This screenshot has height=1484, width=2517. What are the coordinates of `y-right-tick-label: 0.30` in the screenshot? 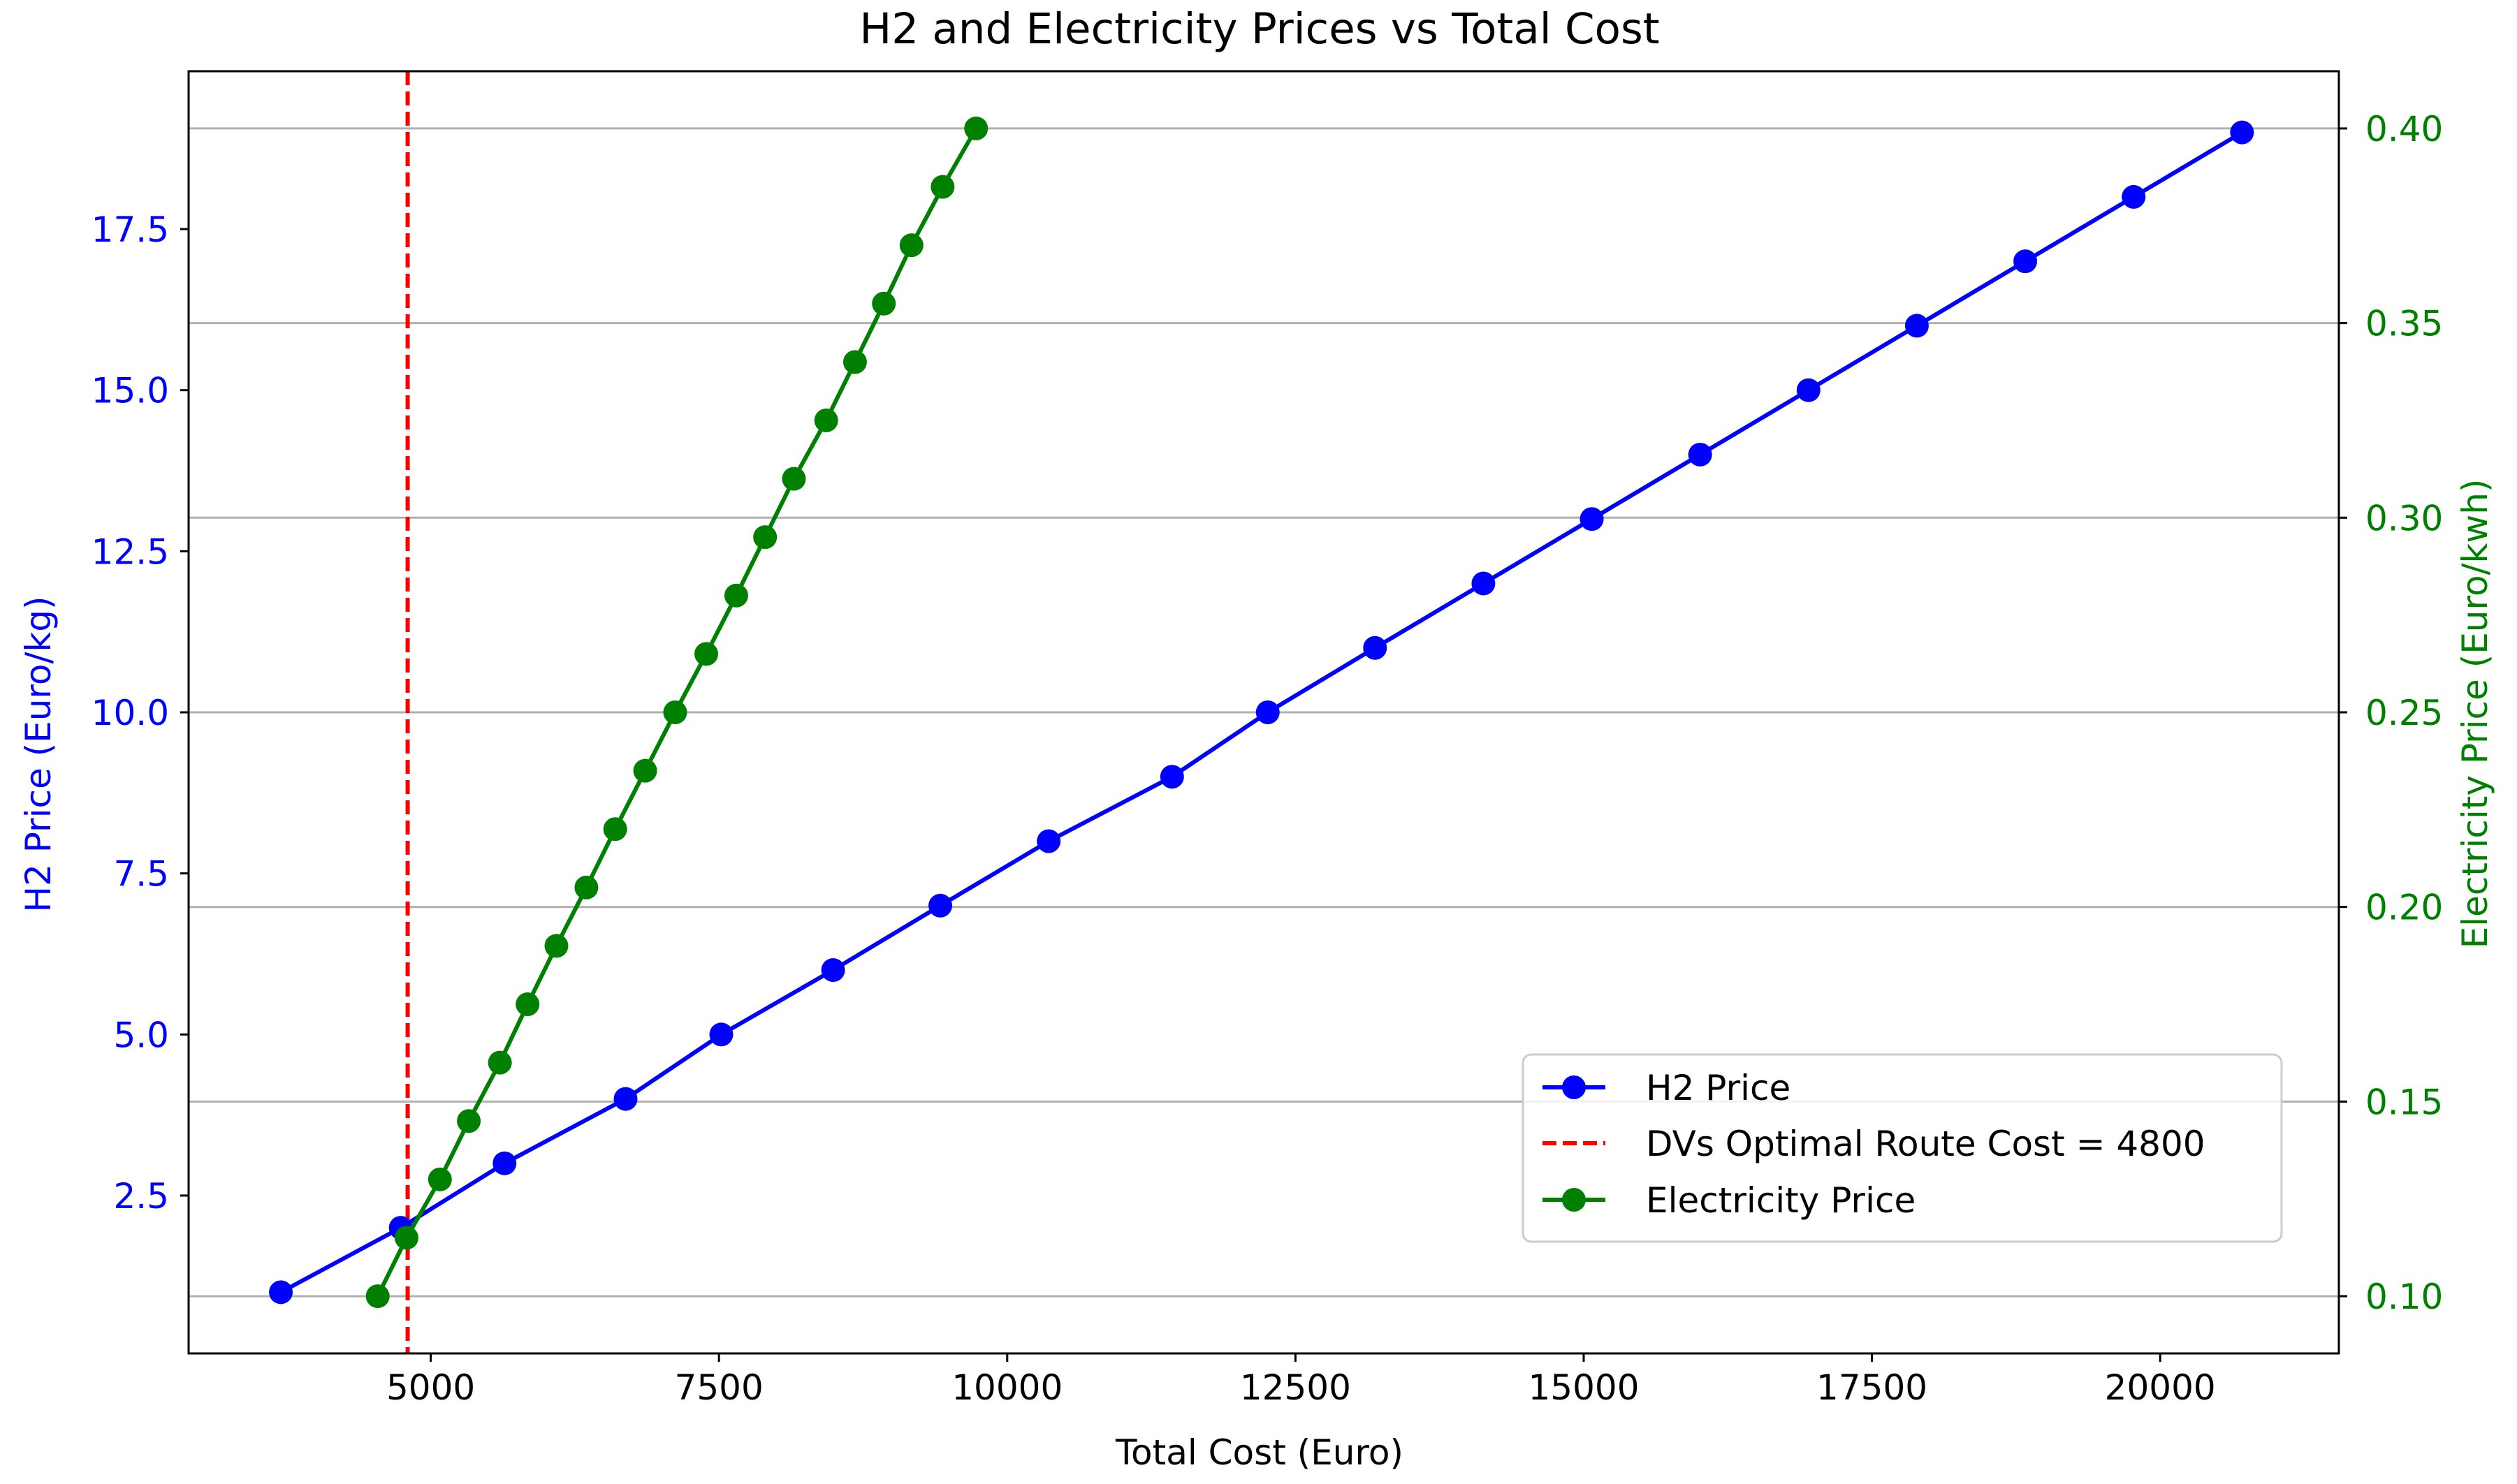 It's located at (2404, 518).